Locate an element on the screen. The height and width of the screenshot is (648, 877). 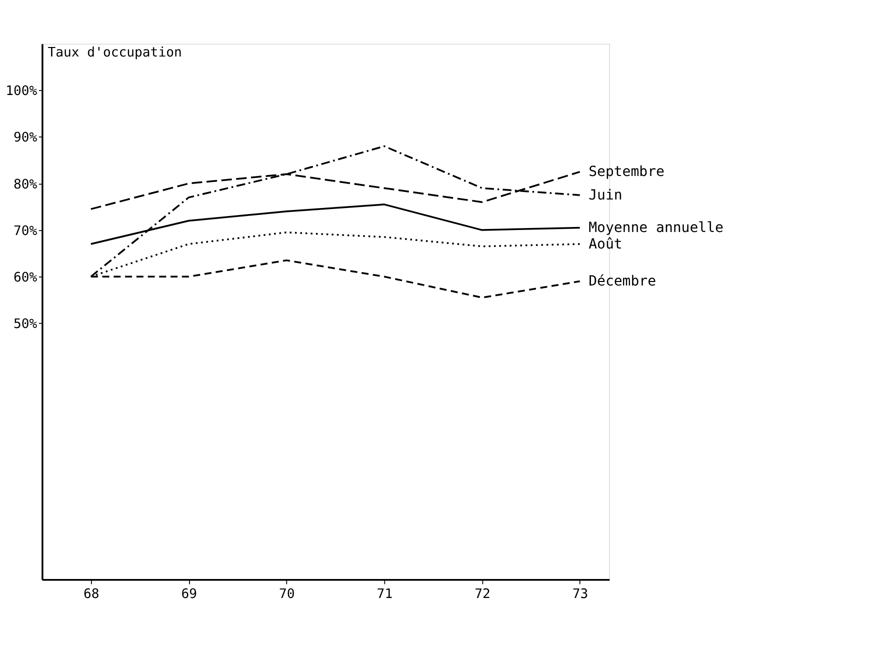
y-tick-label: 90% is located at coordinates (26, 138).